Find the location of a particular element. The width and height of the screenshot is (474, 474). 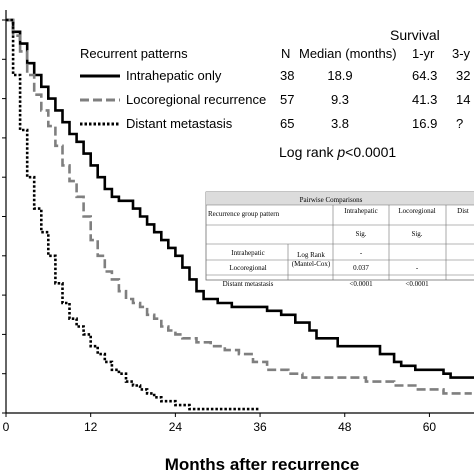

table-row-label: Locoregional is located at coordinates (247, 268).